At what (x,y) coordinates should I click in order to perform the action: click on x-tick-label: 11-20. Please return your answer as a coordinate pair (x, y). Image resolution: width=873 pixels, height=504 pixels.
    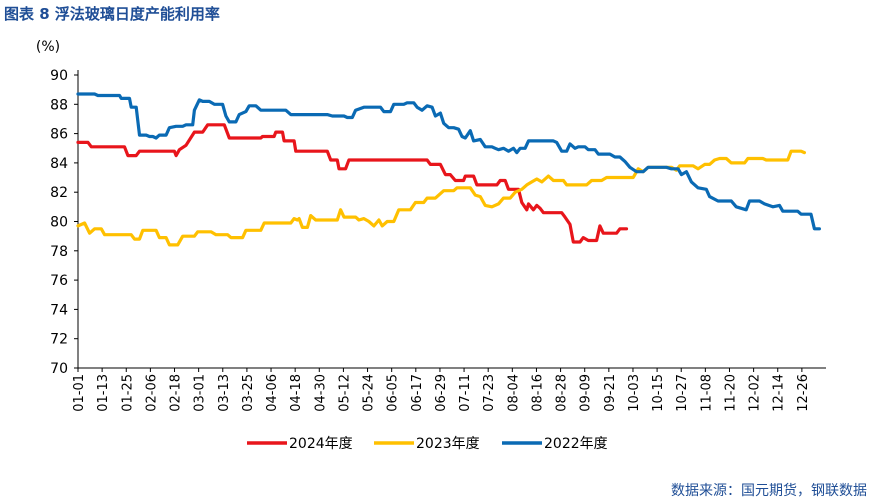
    Looking at the image, I should click on (730, 393).